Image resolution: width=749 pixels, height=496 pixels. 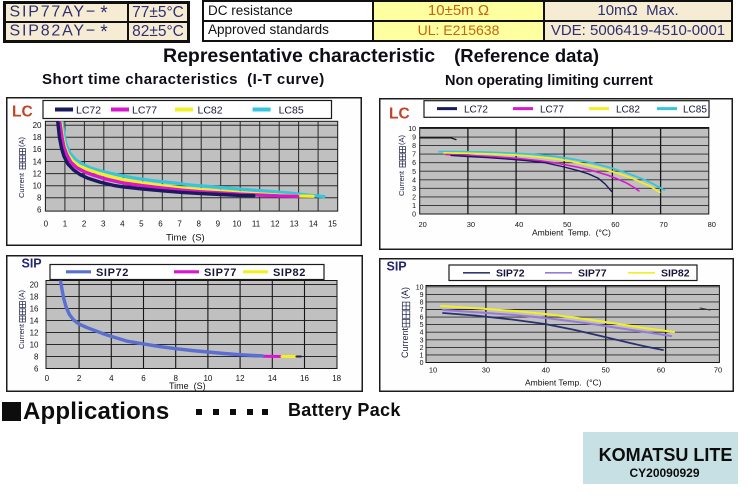 I want to click on svg-text: 30, so click(x=486, y=370).